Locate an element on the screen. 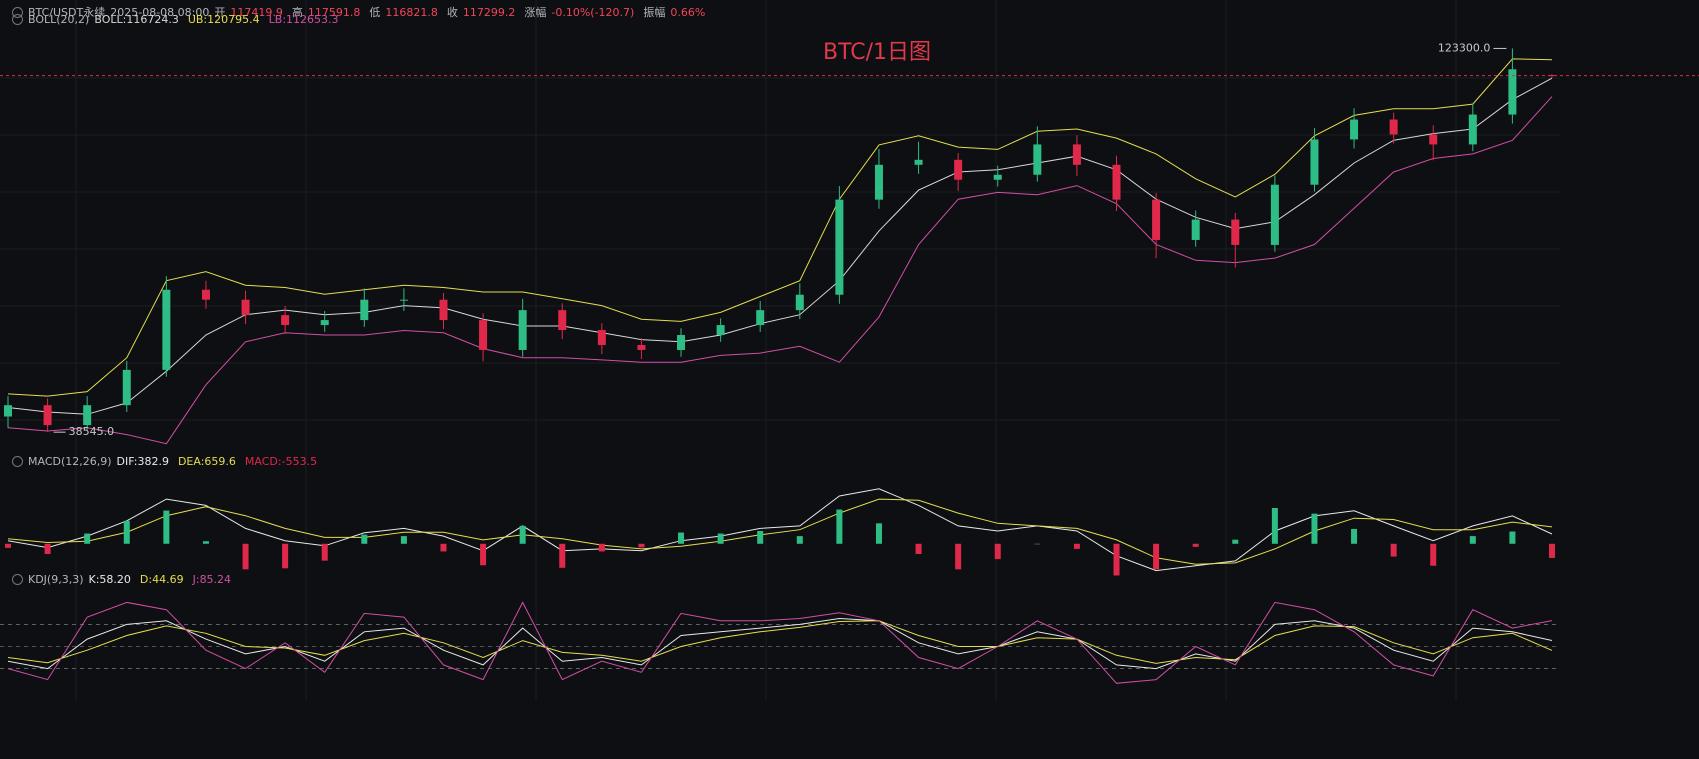  field-value: 117591.8 is located at coordinates (334, 12).